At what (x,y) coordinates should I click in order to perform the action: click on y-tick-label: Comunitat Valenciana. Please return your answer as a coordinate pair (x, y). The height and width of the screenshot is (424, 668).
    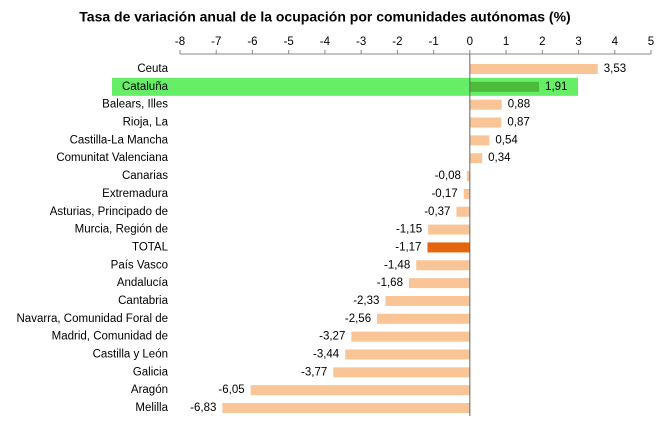
    Looking at the image, I should click on (112, 158).